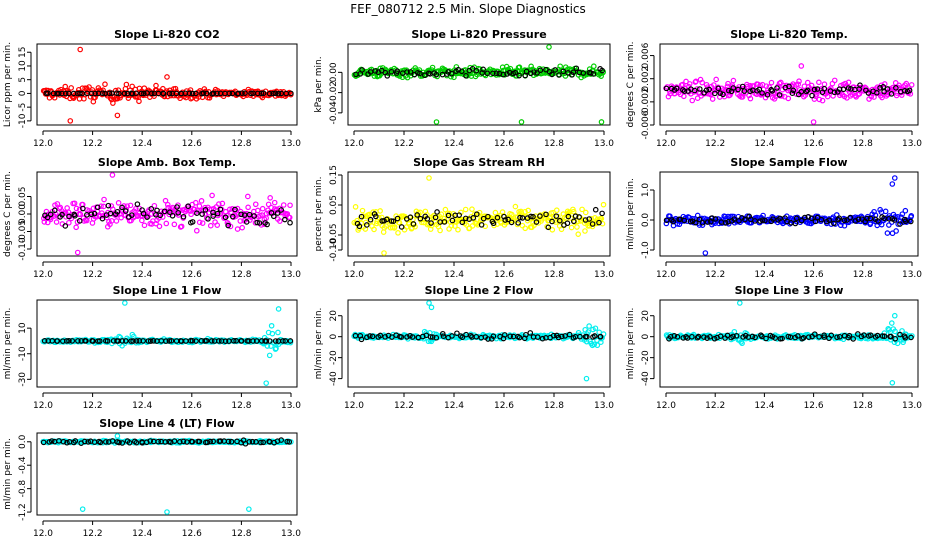 This screenshot has width=936, height=540. I want to click on y-tick-label: 0.0, so click(646, 220).